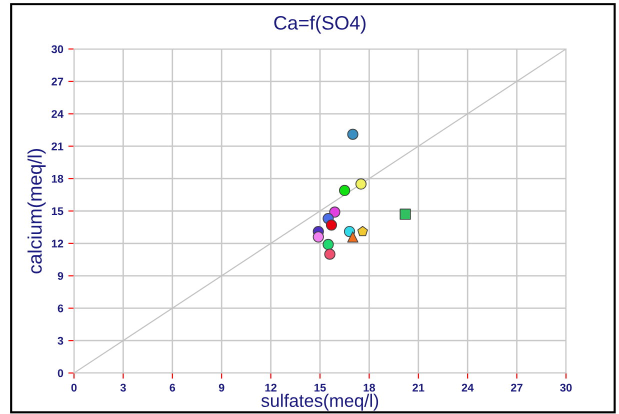  What do you see at coordinates (61, 308) in the screenshot?
I see `y-tick-label: 6` at bounding box center [61, 308].